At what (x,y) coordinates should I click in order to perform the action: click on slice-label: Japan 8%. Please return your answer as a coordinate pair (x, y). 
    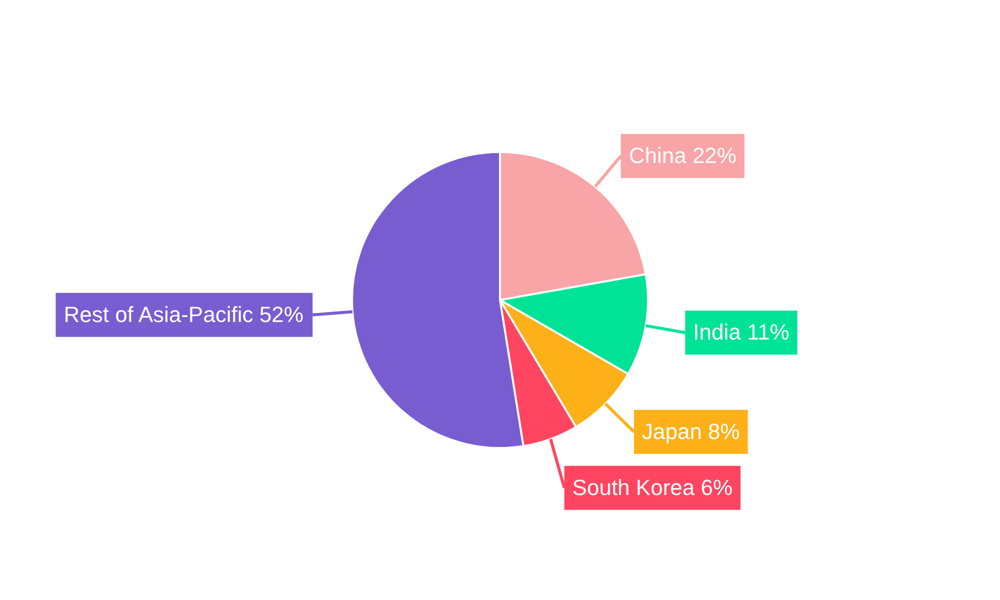
    Looking at the image, I should click on (691, 431).